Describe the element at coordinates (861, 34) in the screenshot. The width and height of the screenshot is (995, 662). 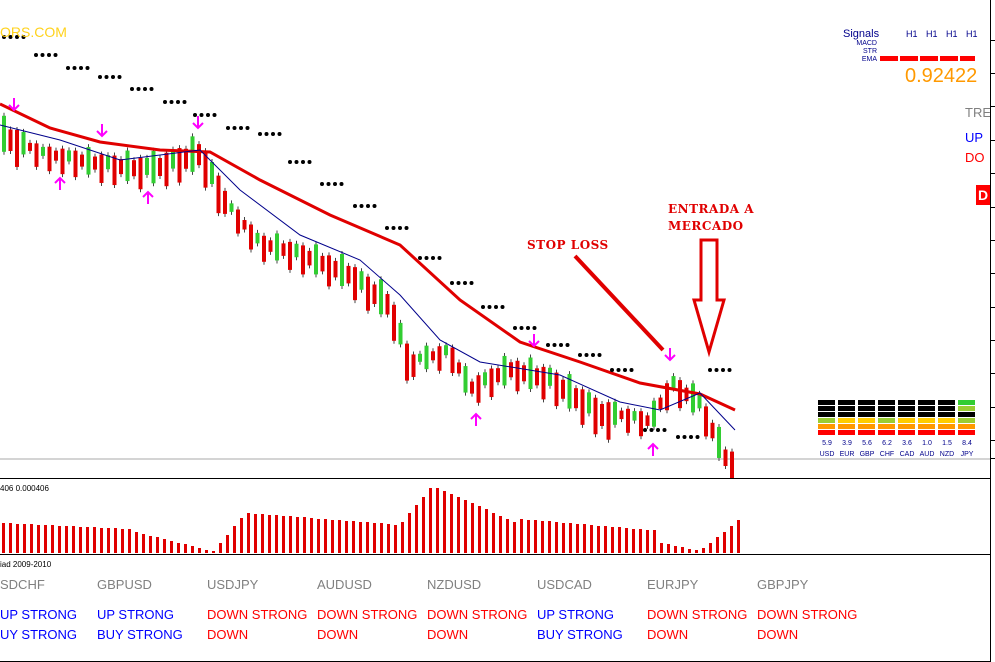
I see `signals-title: Signals` at that location.